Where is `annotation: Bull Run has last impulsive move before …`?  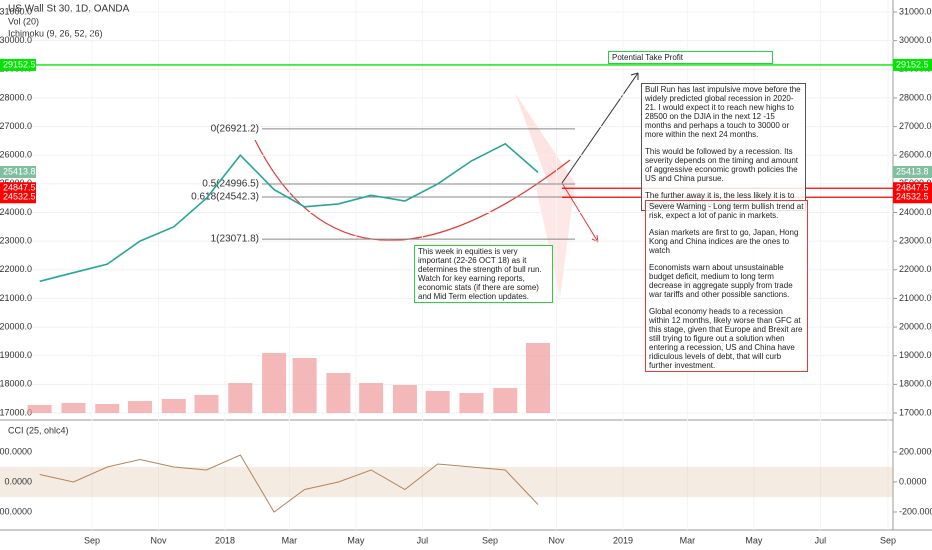
annotation: Bull Run has last impulsive move before … is located at coordinates (723, 147).